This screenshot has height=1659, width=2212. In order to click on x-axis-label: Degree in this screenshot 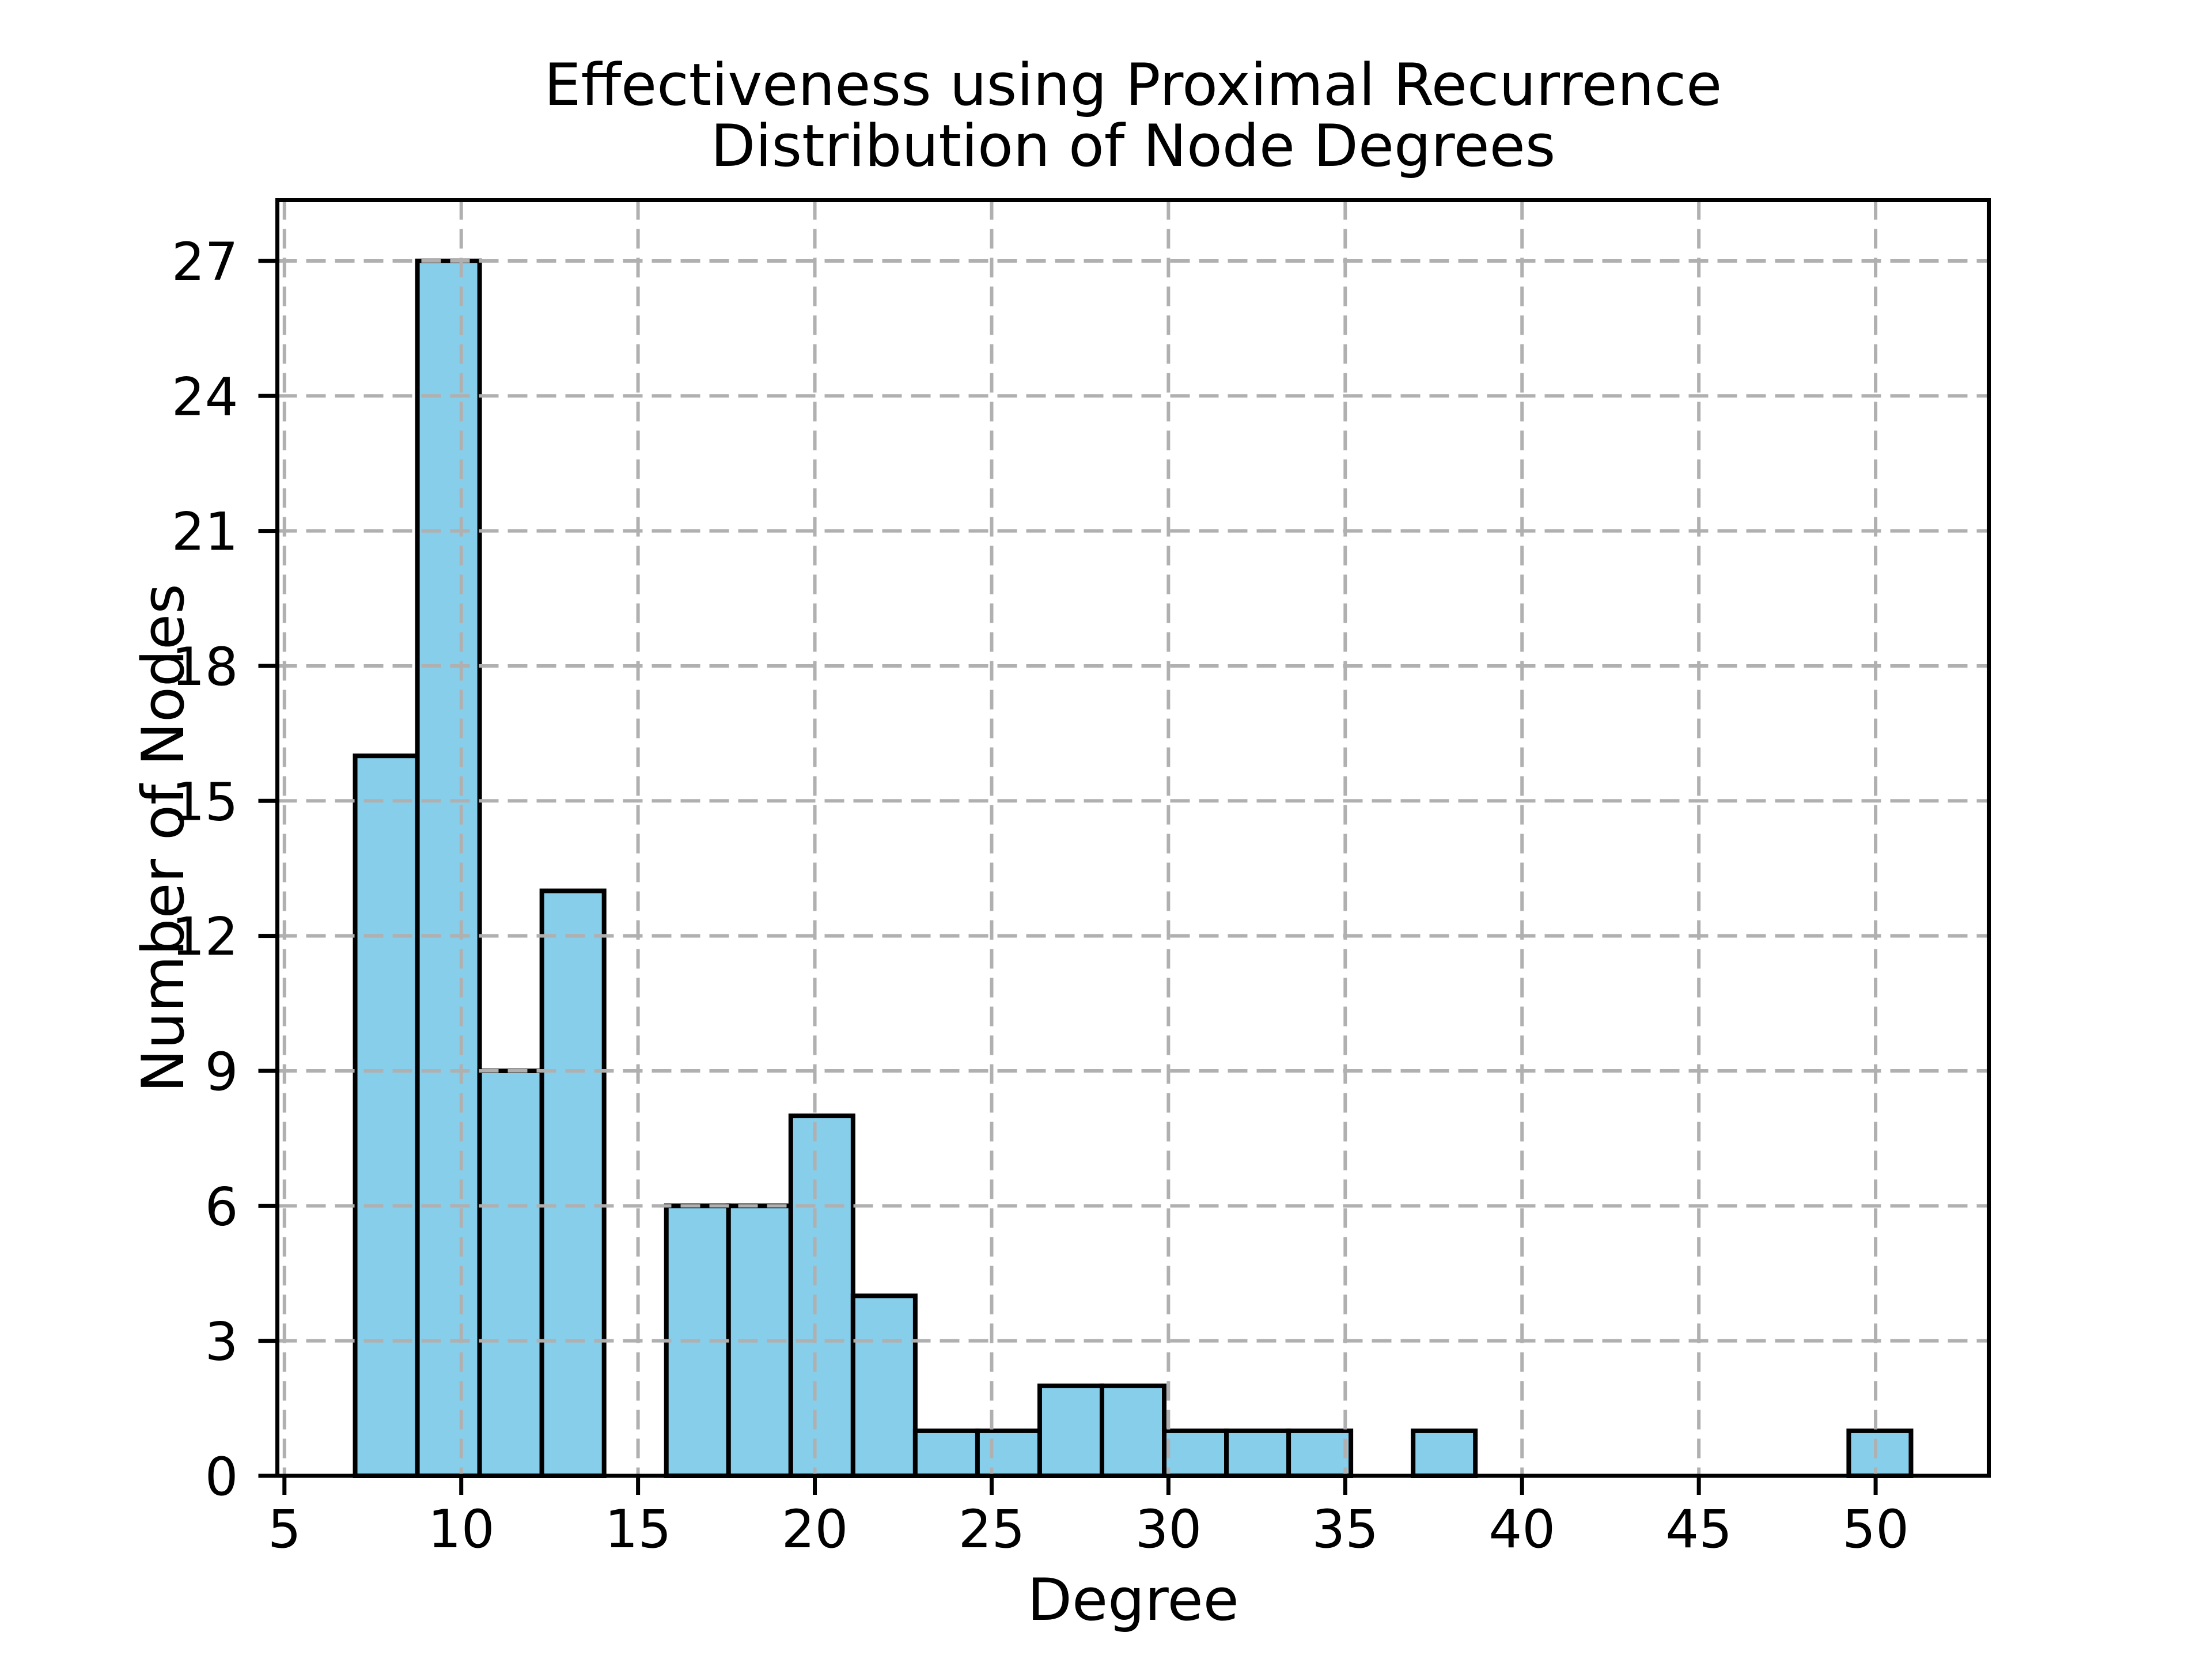, I will do `click(1133, 1600)`.